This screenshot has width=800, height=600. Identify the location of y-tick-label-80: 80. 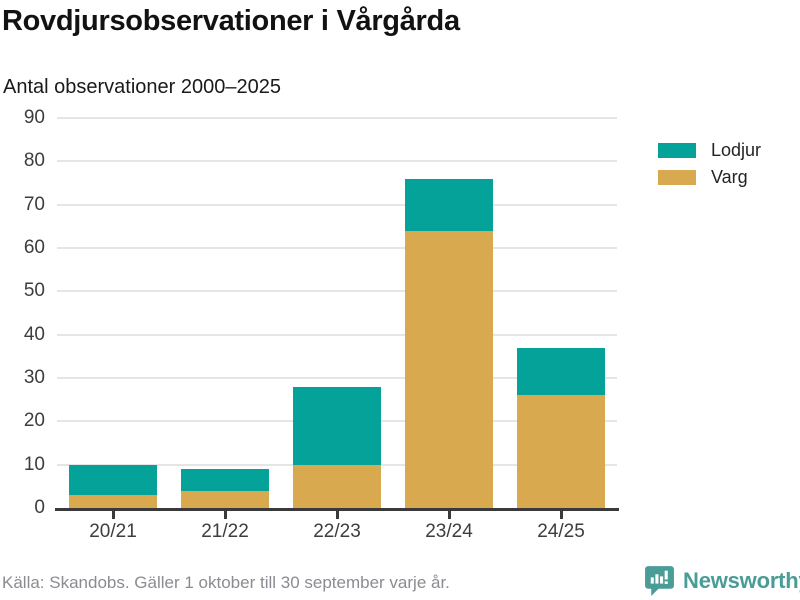
(34, 161).